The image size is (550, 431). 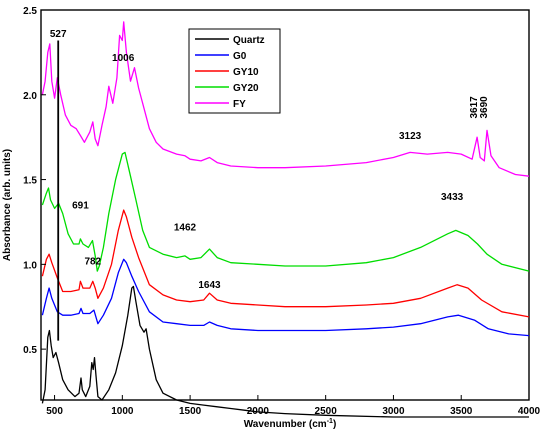 What do you see at coordinates (529, 411) in the screenshot?
I see `x-tick-label-4000: 4000` at bounding box center [529, 411].